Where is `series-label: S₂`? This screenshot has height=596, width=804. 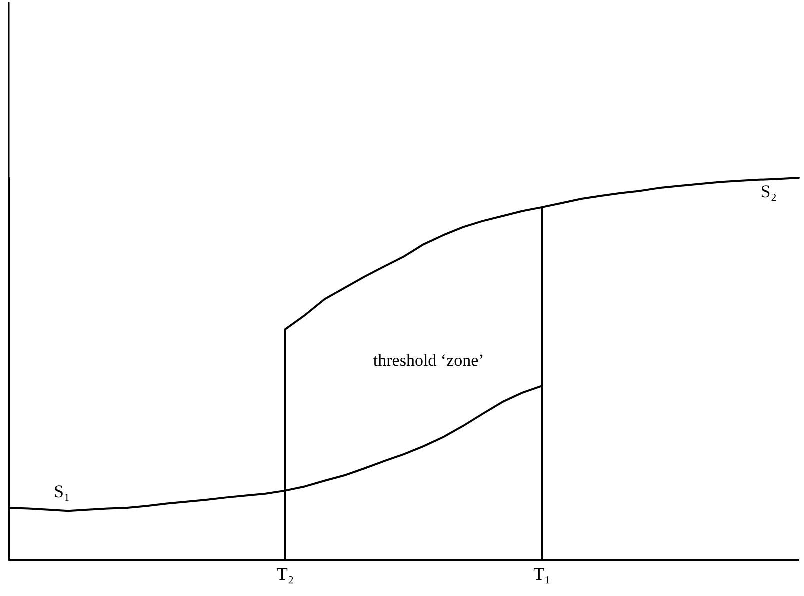
series-label: S₂ is located at coordinates (768, 192).